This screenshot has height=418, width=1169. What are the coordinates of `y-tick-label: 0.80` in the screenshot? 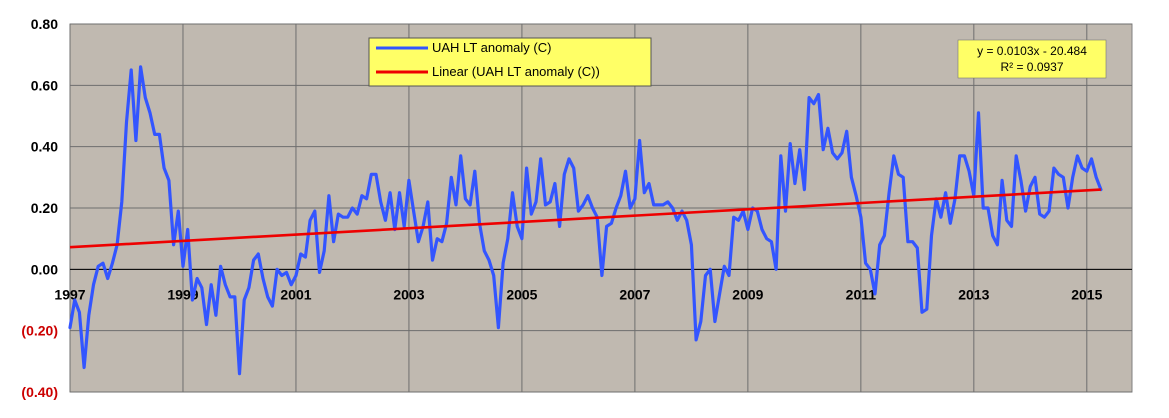 It's located at (44, 24).